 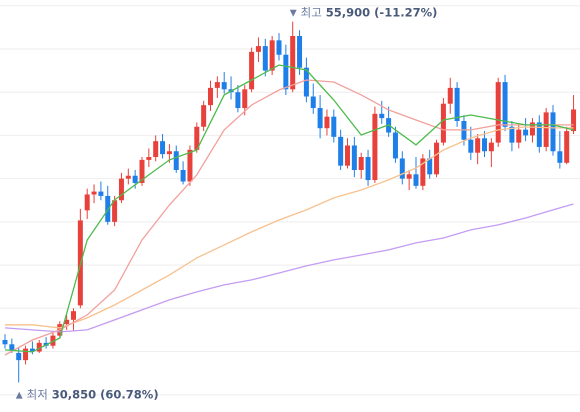 I want to click on annotation-label: 최저, so click(x=37, y=394).